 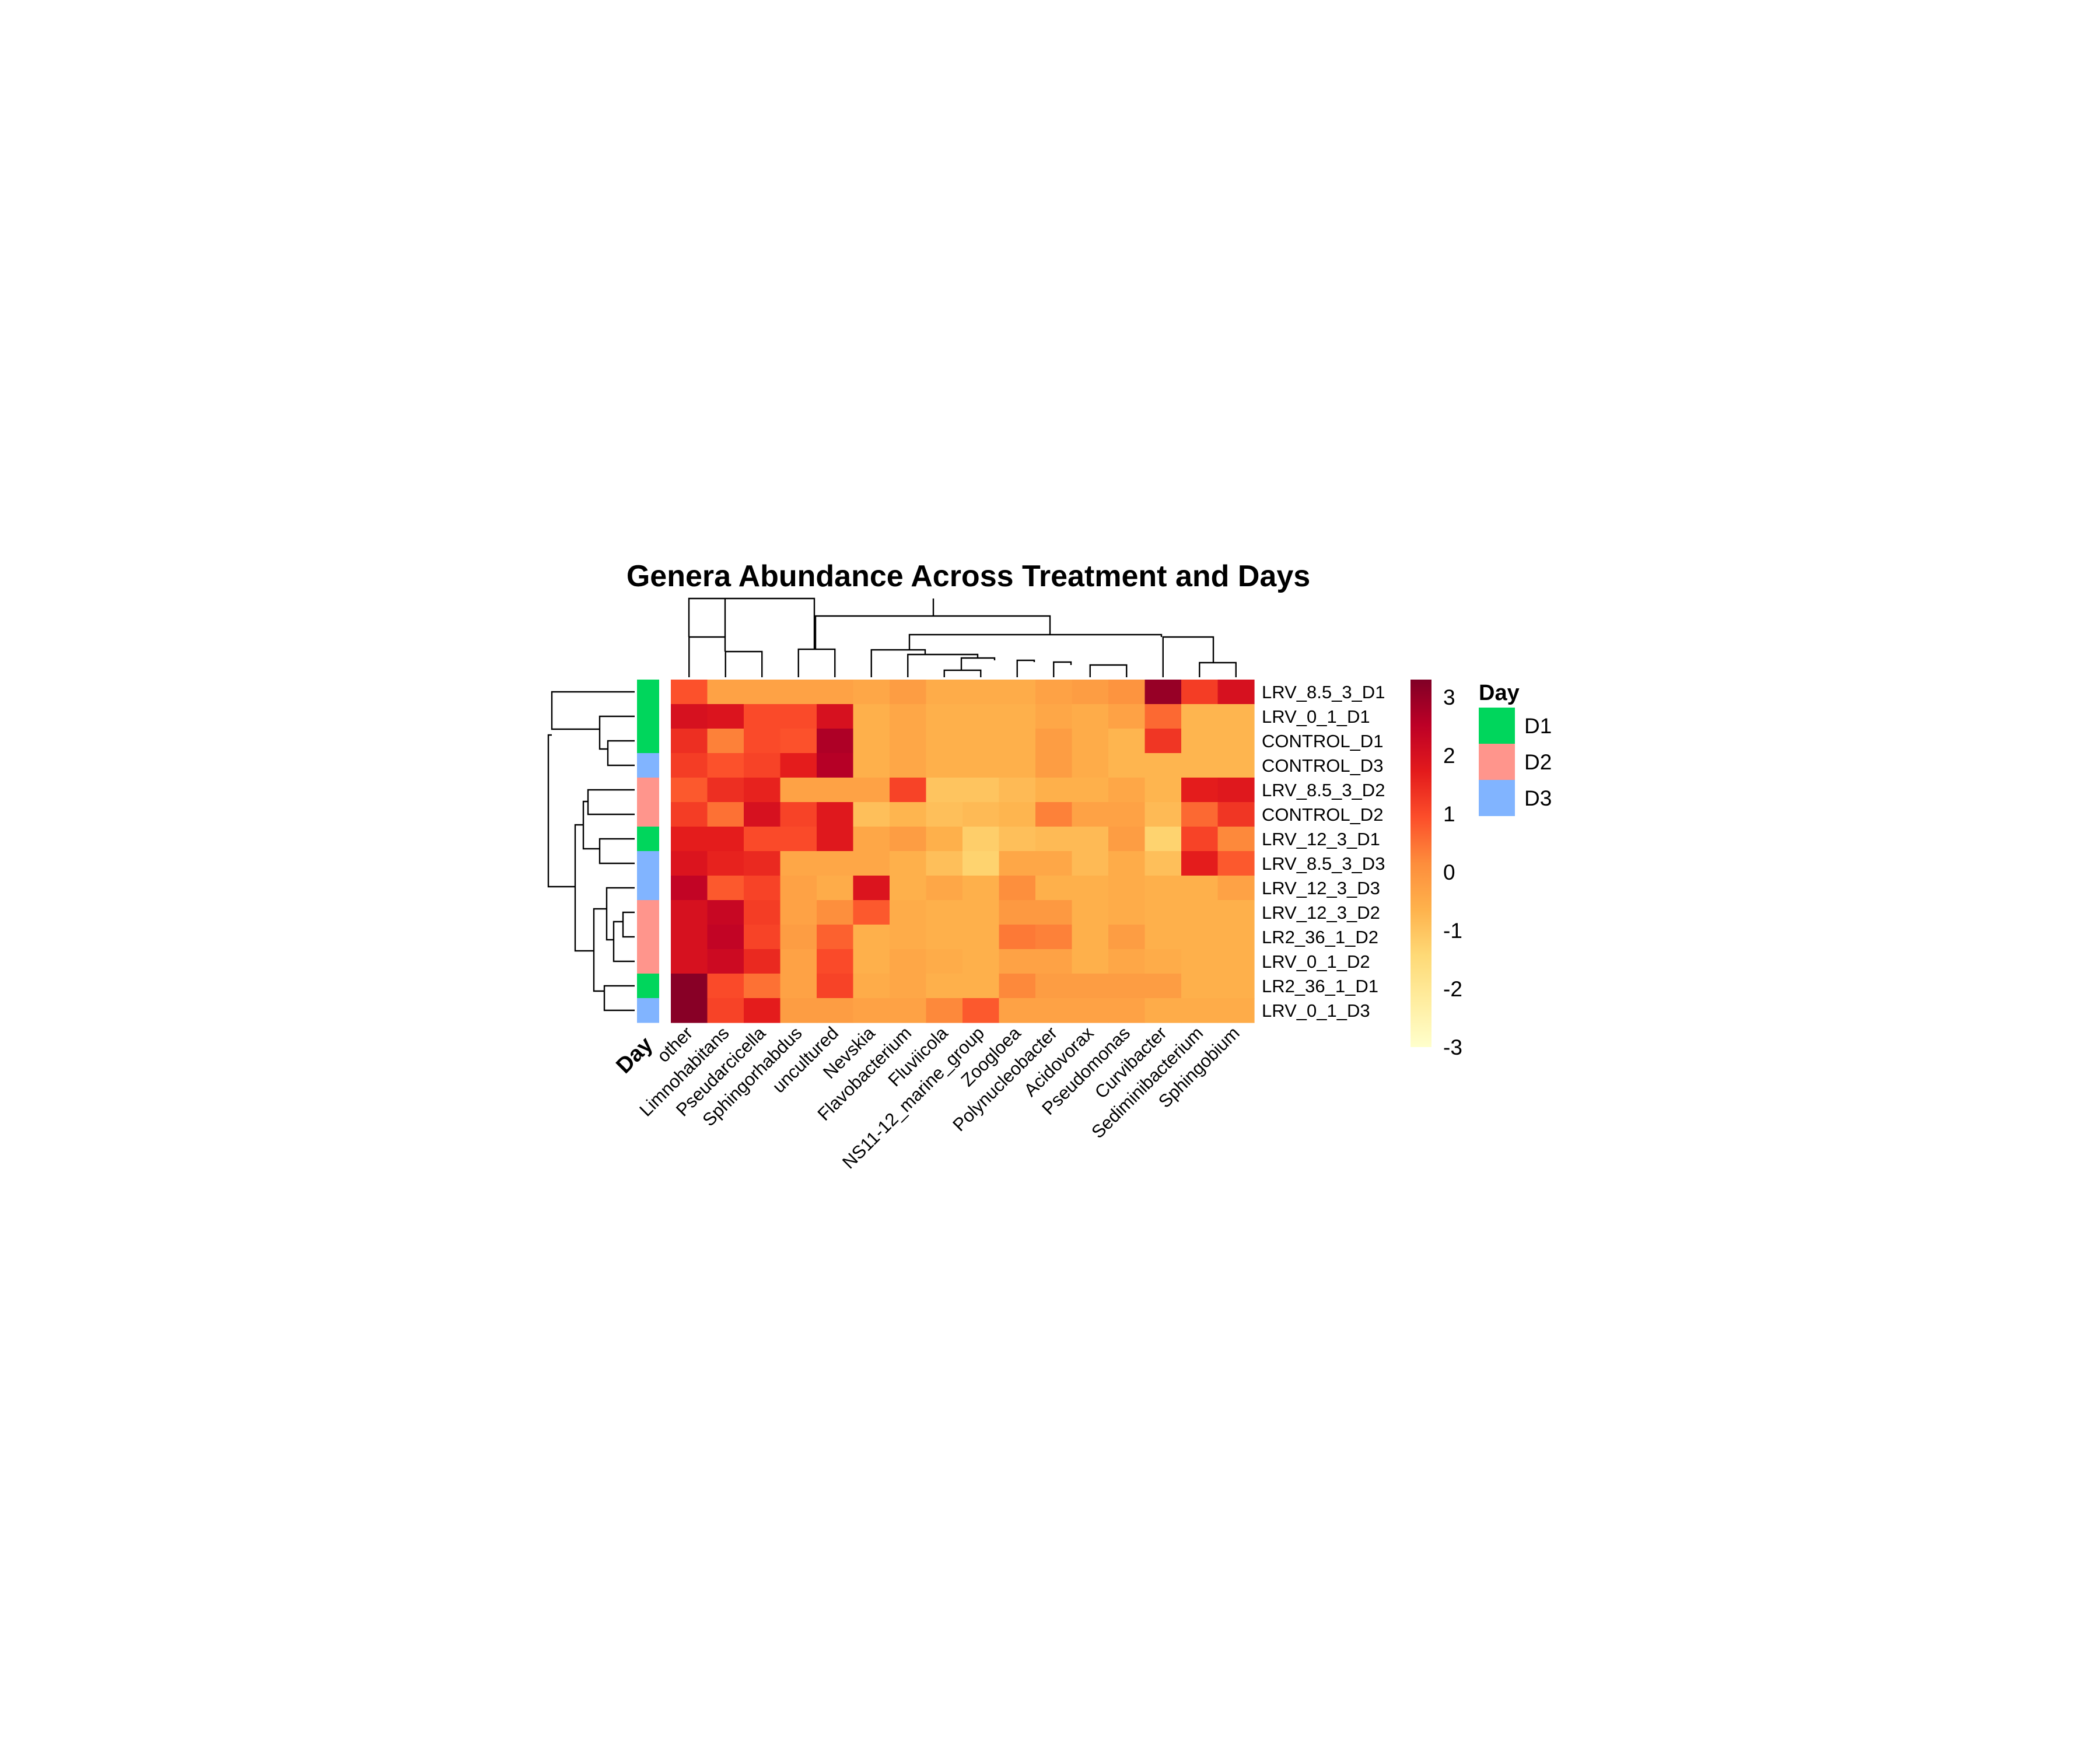 I want to click on cell-control-d1-nevskia, so click(x=871, y=741).